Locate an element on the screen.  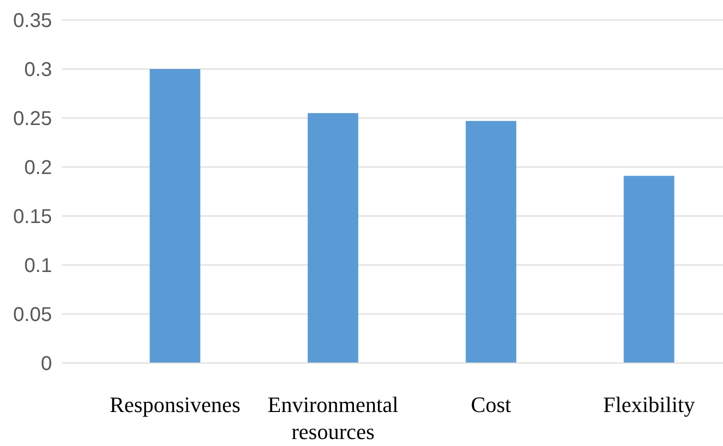
y-tick-label: 0 is located at coordinates (46, 364).